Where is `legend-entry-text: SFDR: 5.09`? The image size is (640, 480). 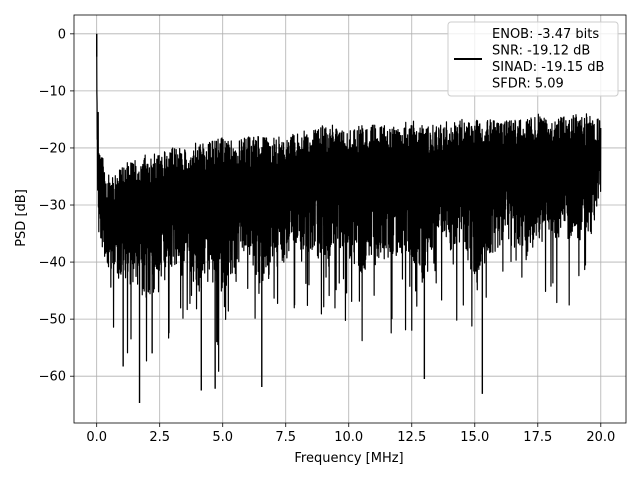 legend-entry-text: SFDR: 5.09 is located at coordinates (528, 84).